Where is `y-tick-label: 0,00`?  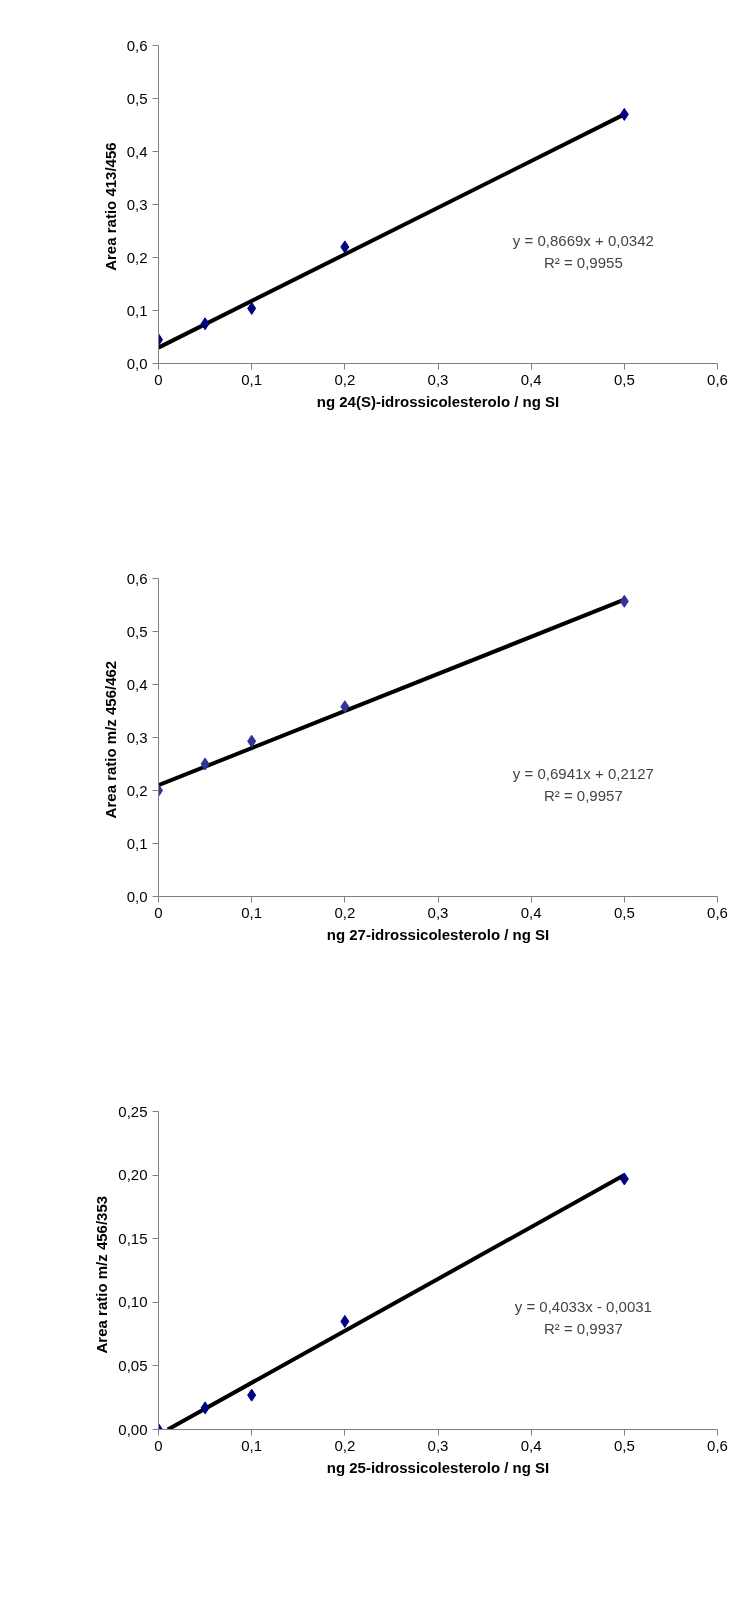 y-tick-label: 0,00 is located at coordinates (133, 1429).